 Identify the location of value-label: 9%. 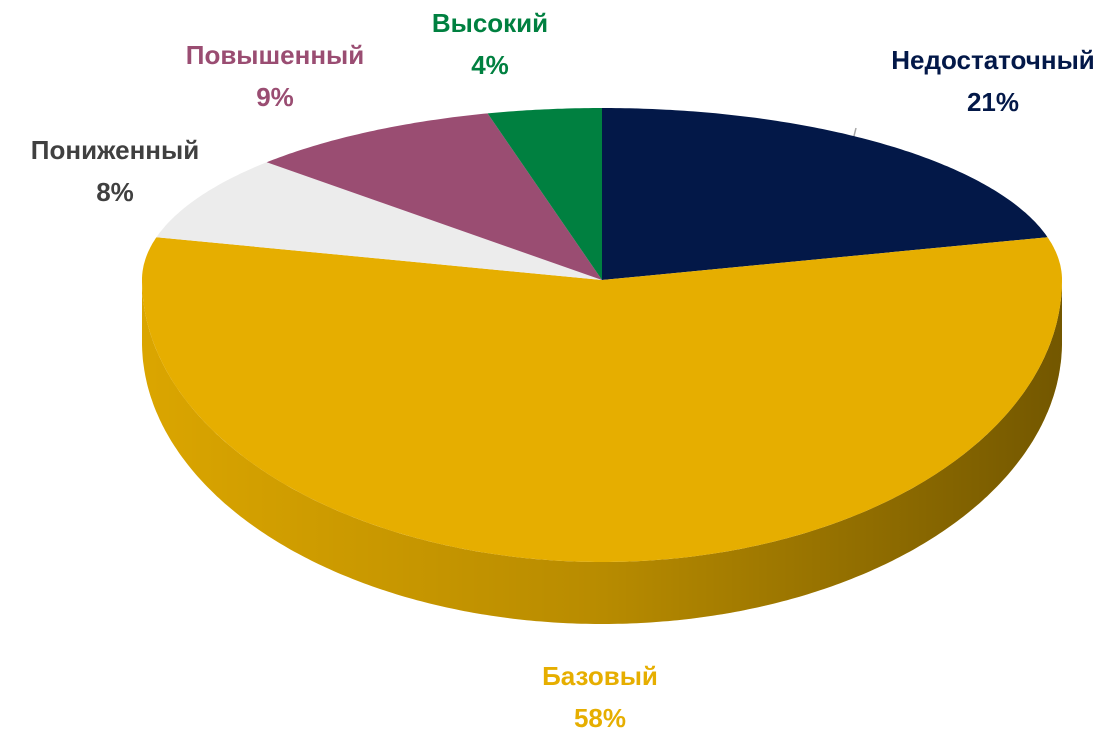
(275, 97).